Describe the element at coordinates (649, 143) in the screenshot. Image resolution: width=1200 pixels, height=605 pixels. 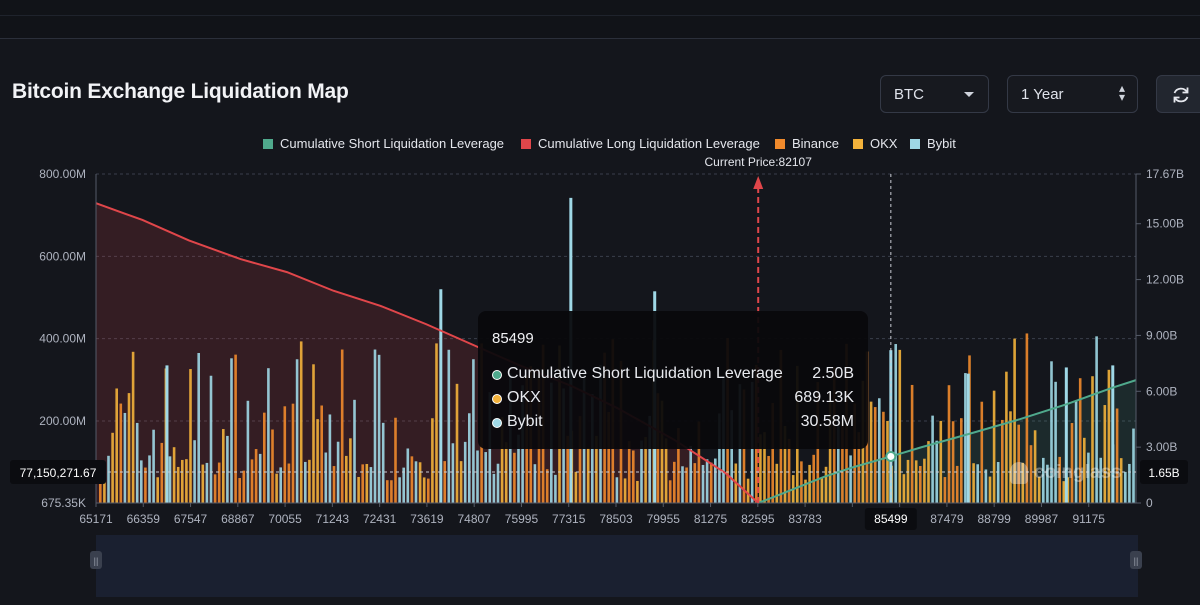
I see `legend-item-label: Cumulative Long Liquidation Leverage` at that location.